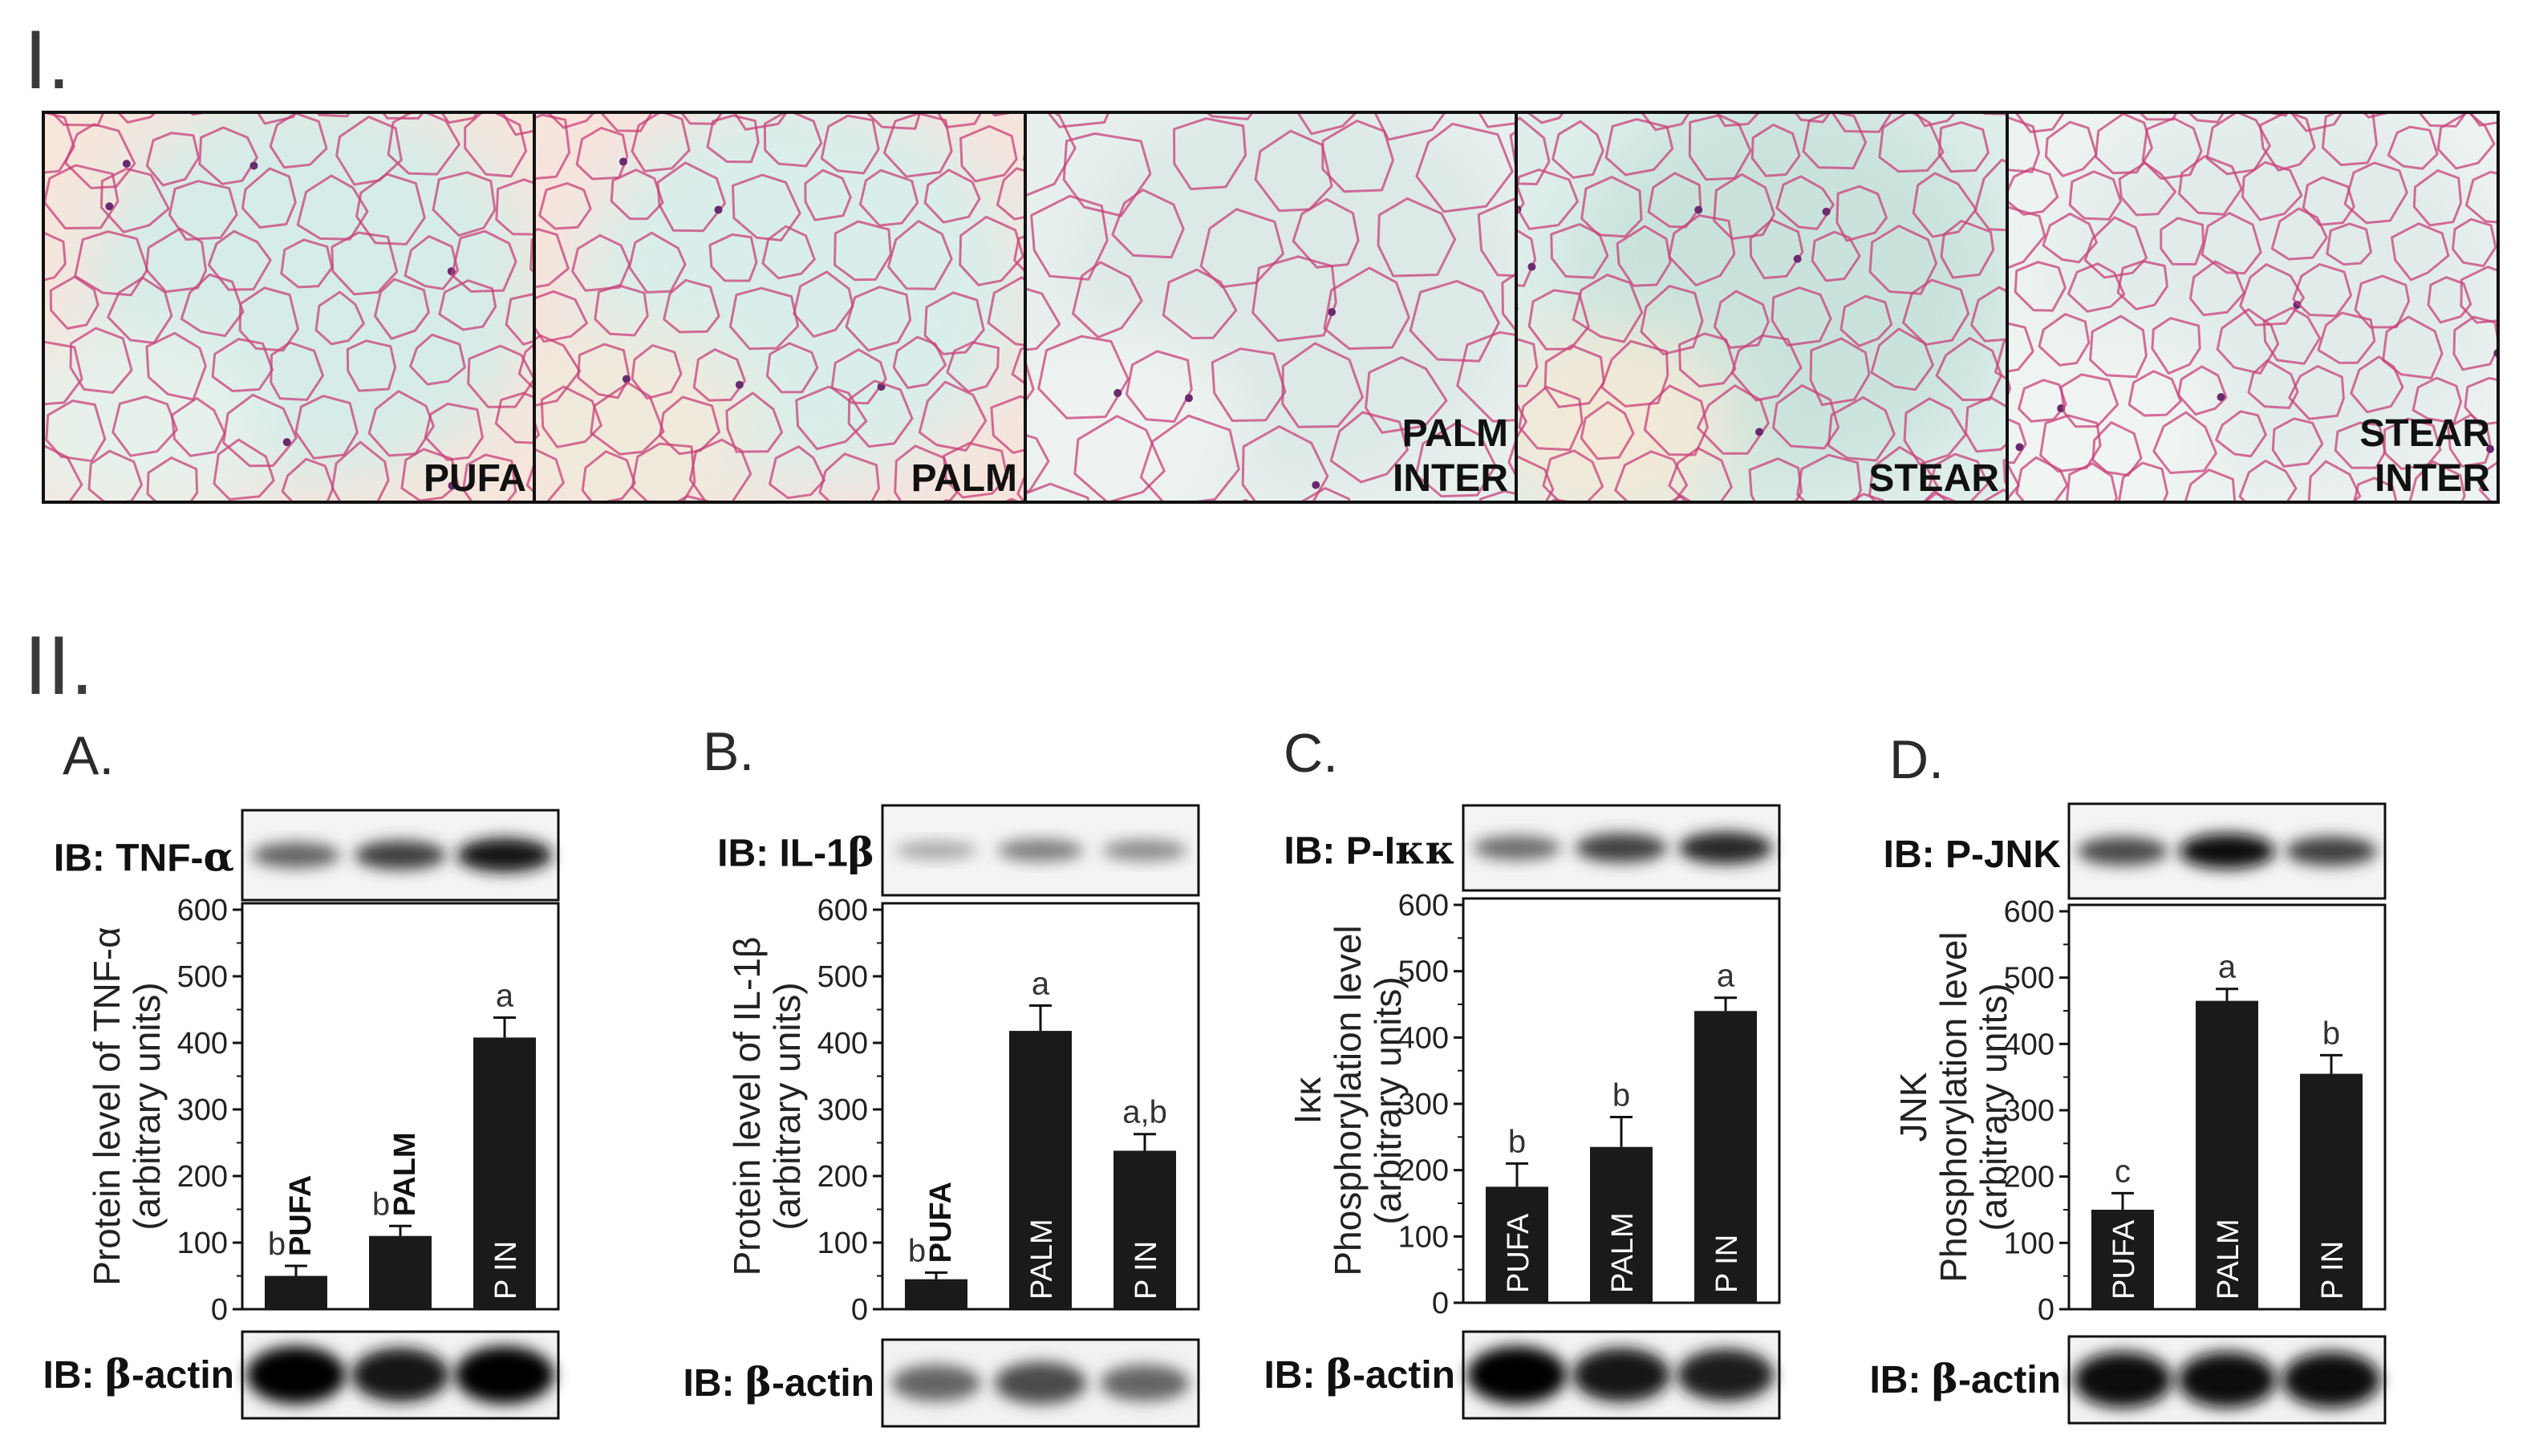 The image size is (2527, 1456). I want to click on y-axis-label: Protein level of TNF-α, so click(107, 1106).